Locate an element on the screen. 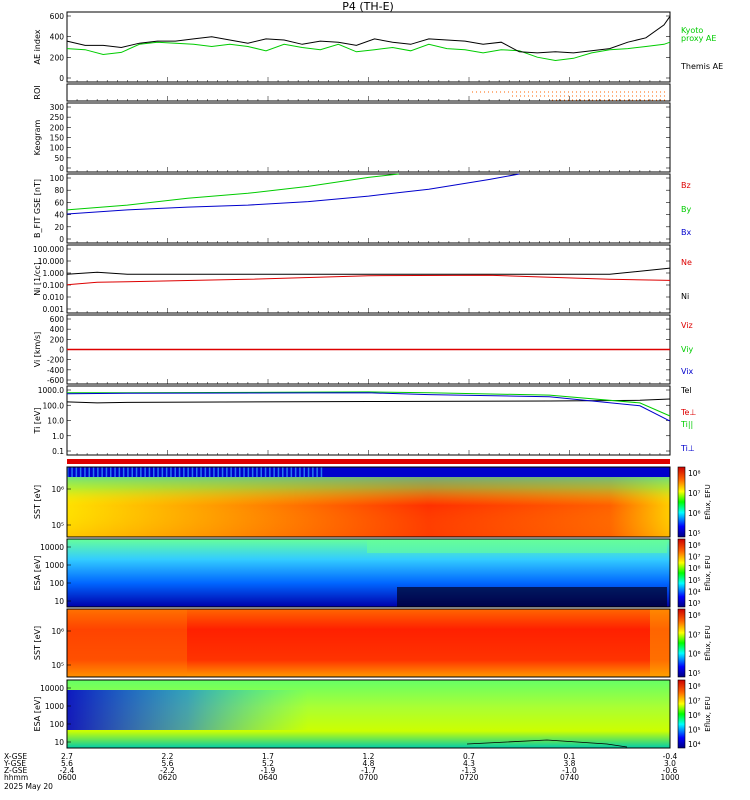 The width and height of the screenshot is (750, 800). y-tick-label: 1.000 is located at coordinates (54, 273).